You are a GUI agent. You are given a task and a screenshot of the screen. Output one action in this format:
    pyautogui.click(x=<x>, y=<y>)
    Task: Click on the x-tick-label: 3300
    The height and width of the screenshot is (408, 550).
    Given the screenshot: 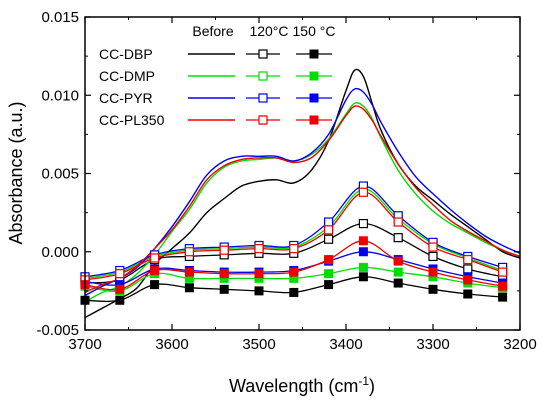 What is the action you would take?
    pyautogui.click(x=432, y=344)
    